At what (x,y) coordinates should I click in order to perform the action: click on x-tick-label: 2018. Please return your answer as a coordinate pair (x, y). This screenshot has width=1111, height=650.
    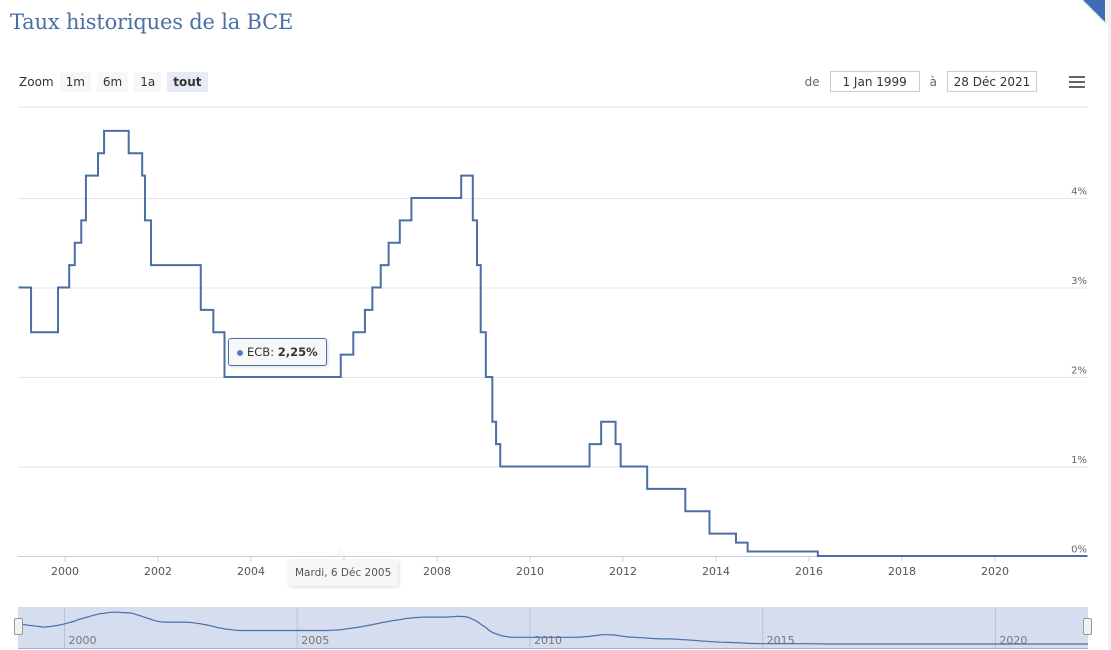
    Looking at the image, I should click on (902, 571).